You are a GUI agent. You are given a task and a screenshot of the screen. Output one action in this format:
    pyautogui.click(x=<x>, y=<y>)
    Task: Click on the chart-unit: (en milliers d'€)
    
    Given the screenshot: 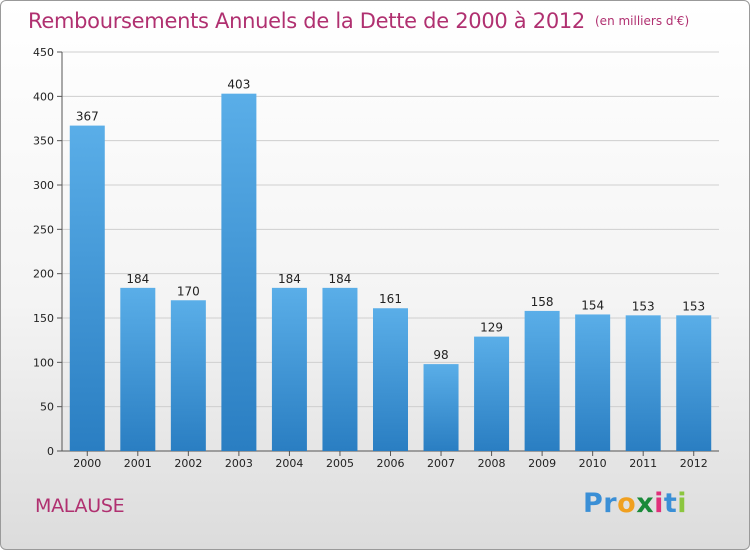 What is the action you would take?
    pyautogui.click(x=642, y=21)
    